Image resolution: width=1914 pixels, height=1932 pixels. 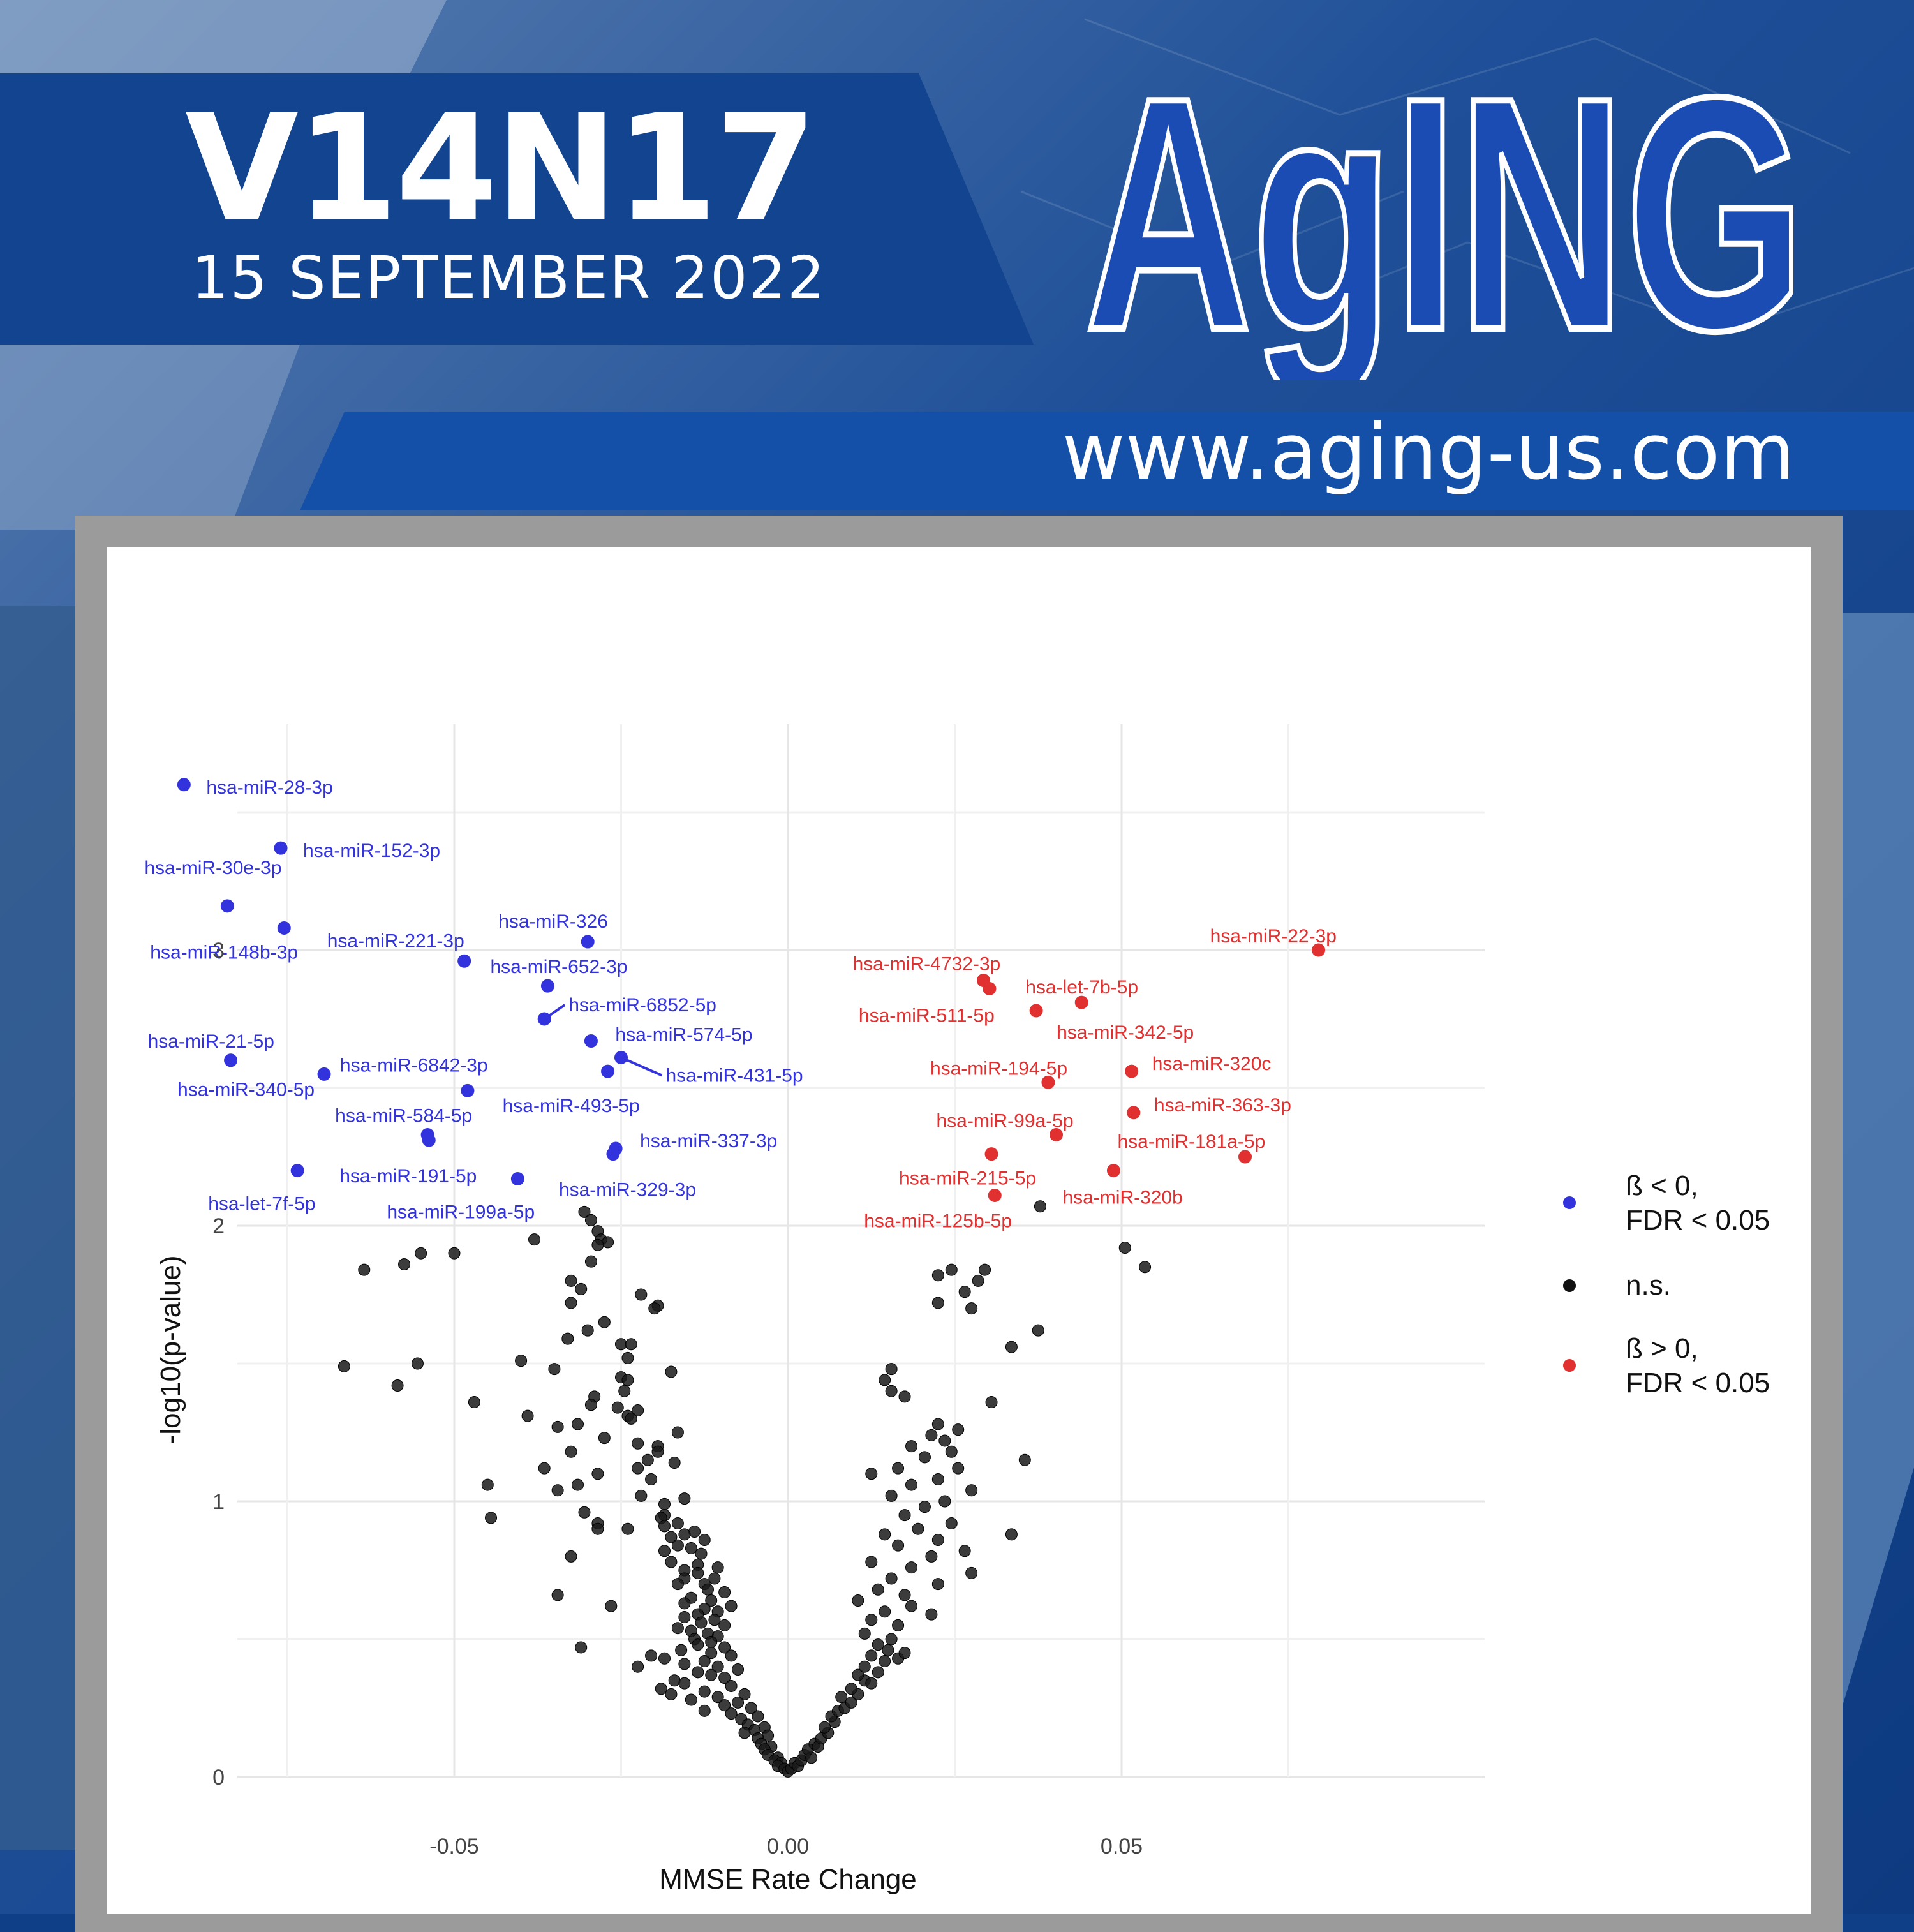 What do you see at coordinates (1698, 1220) in the screenshot?
I see `legend-label-line2: FDR < 0.05` at bounding box center [1698, 1220].